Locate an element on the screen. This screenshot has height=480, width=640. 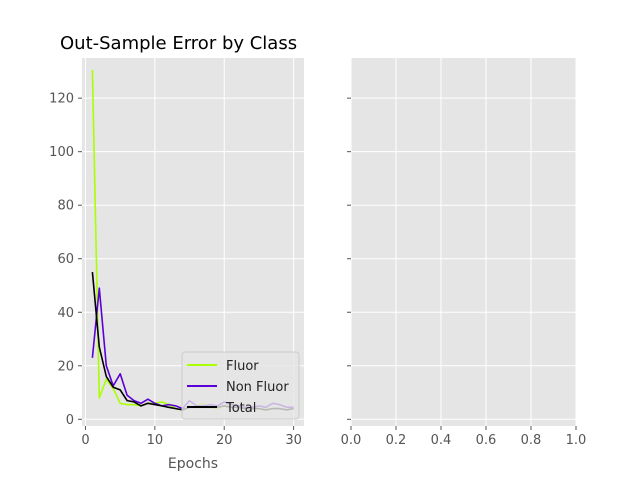
chart-title: Out-Sample Error by Class is located at coordinates (178, 43).